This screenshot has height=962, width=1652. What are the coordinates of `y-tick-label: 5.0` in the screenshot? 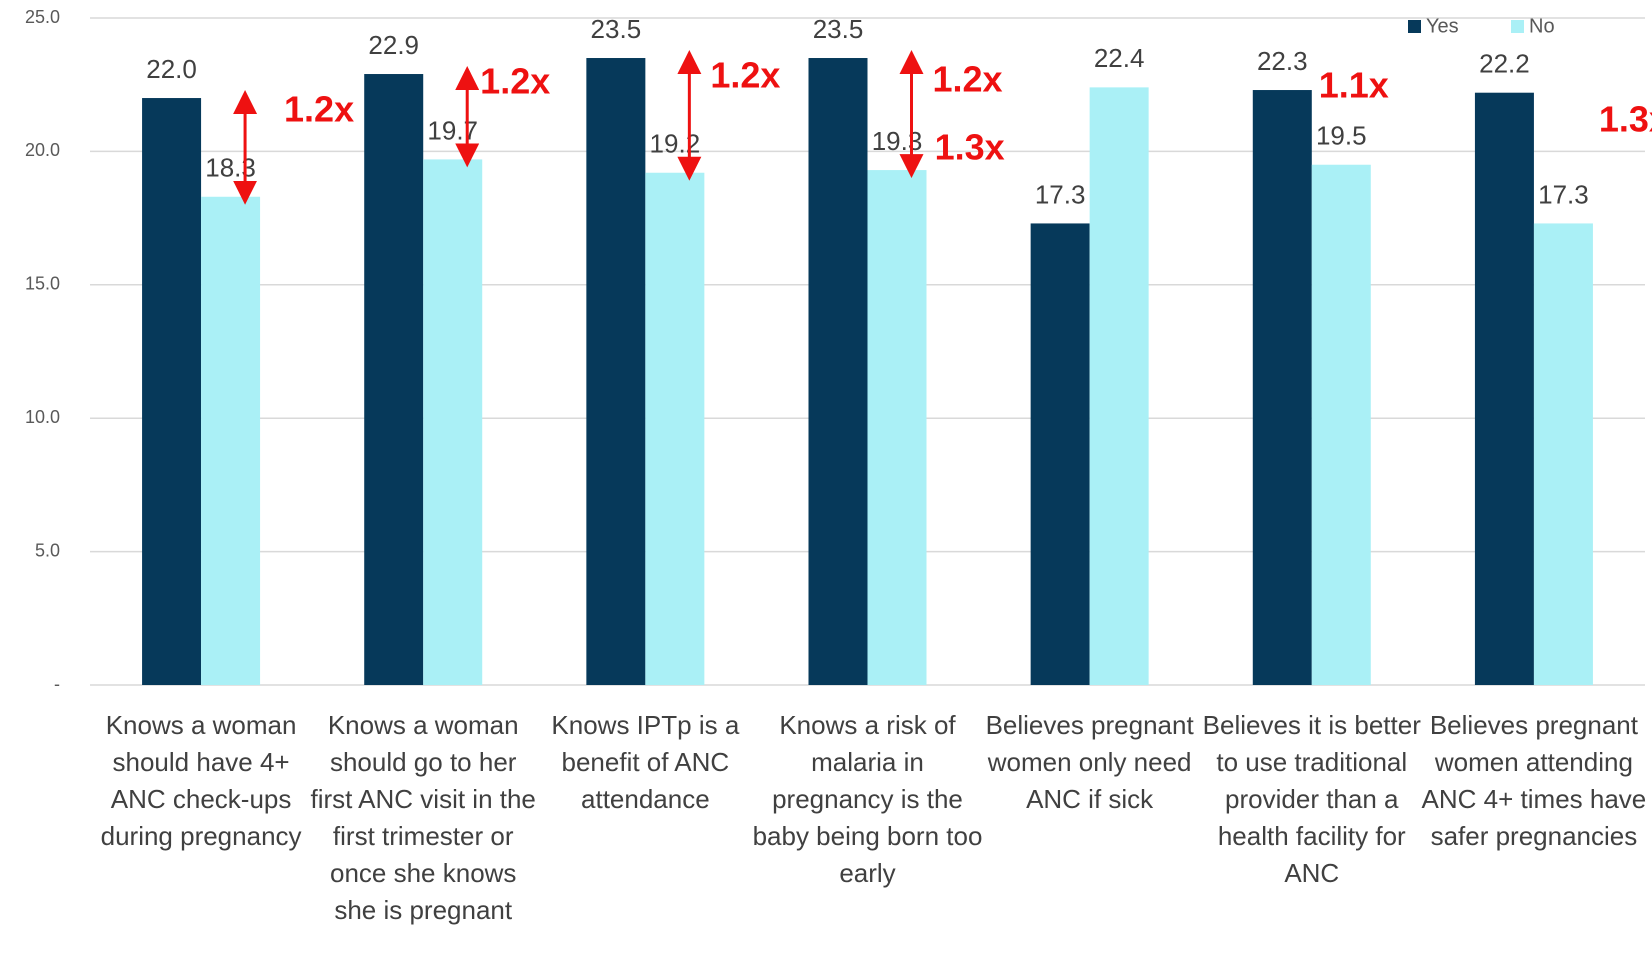 It's located at (47, 550).